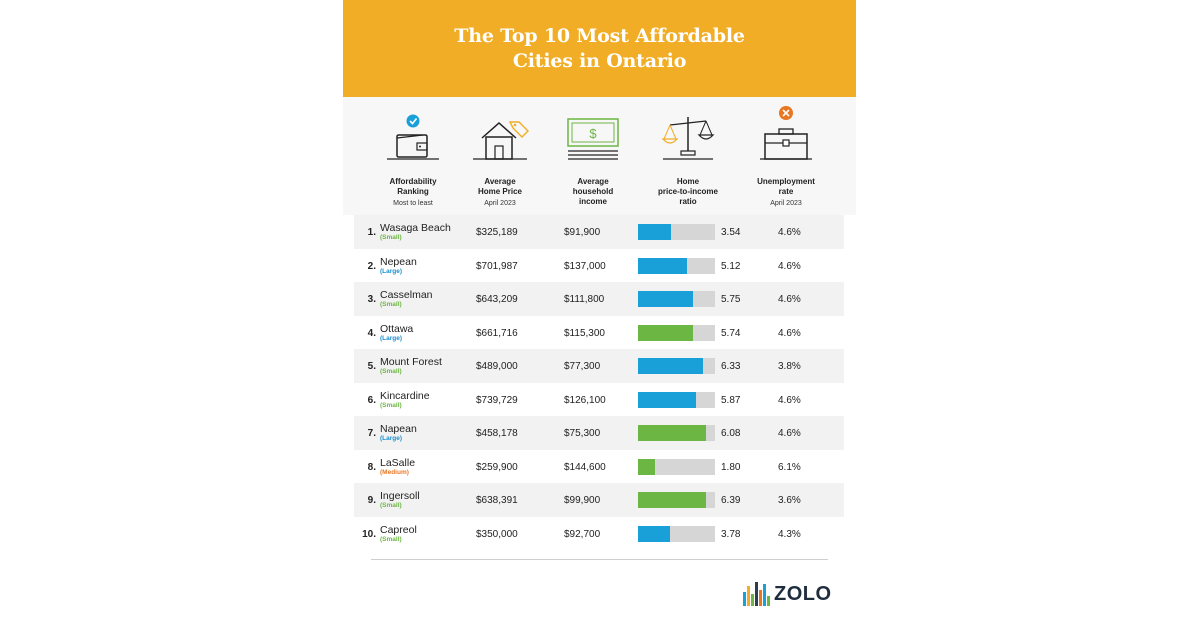 This screenshot has height=628, width=1200. I want to click on average-home-price: $739,729, so click(497, 400).